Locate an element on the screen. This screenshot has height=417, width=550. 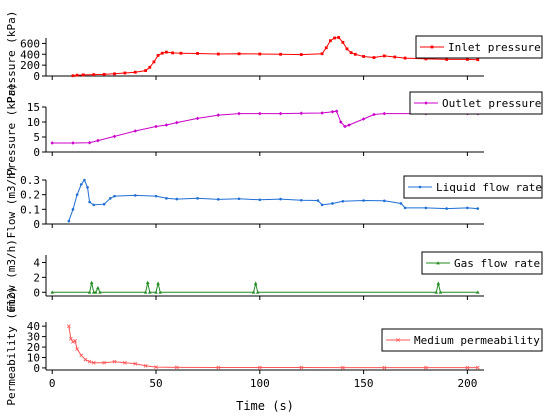
y-tick-label: 5 is located at coordinates (36, 137).